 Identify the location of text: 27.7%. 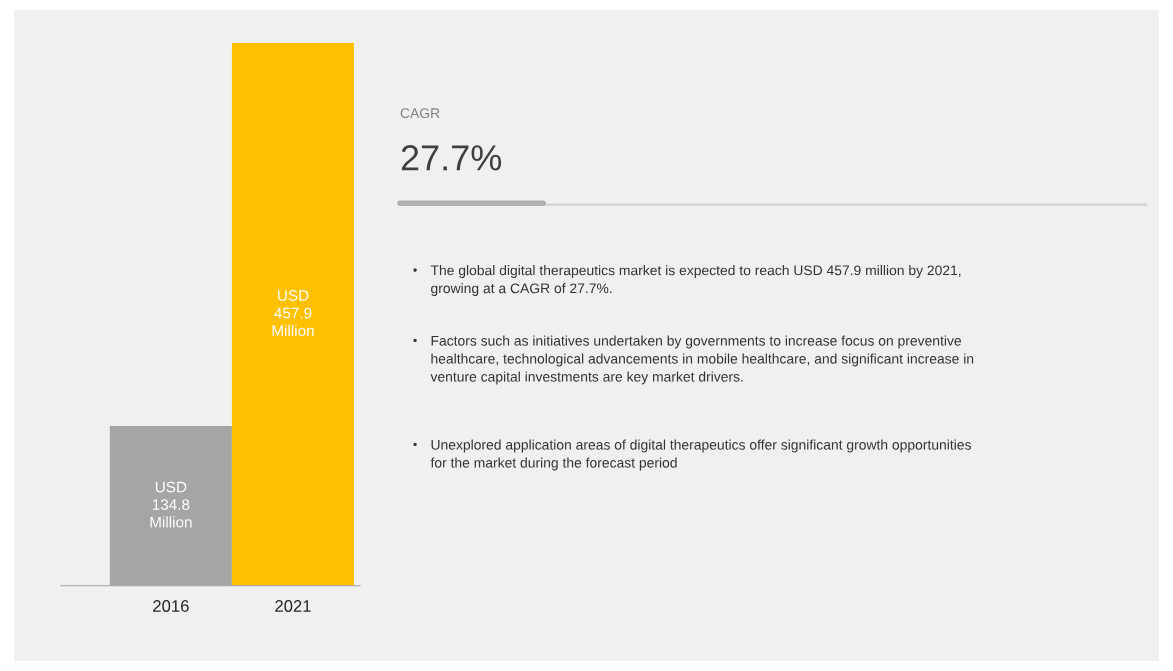
(451, 158).